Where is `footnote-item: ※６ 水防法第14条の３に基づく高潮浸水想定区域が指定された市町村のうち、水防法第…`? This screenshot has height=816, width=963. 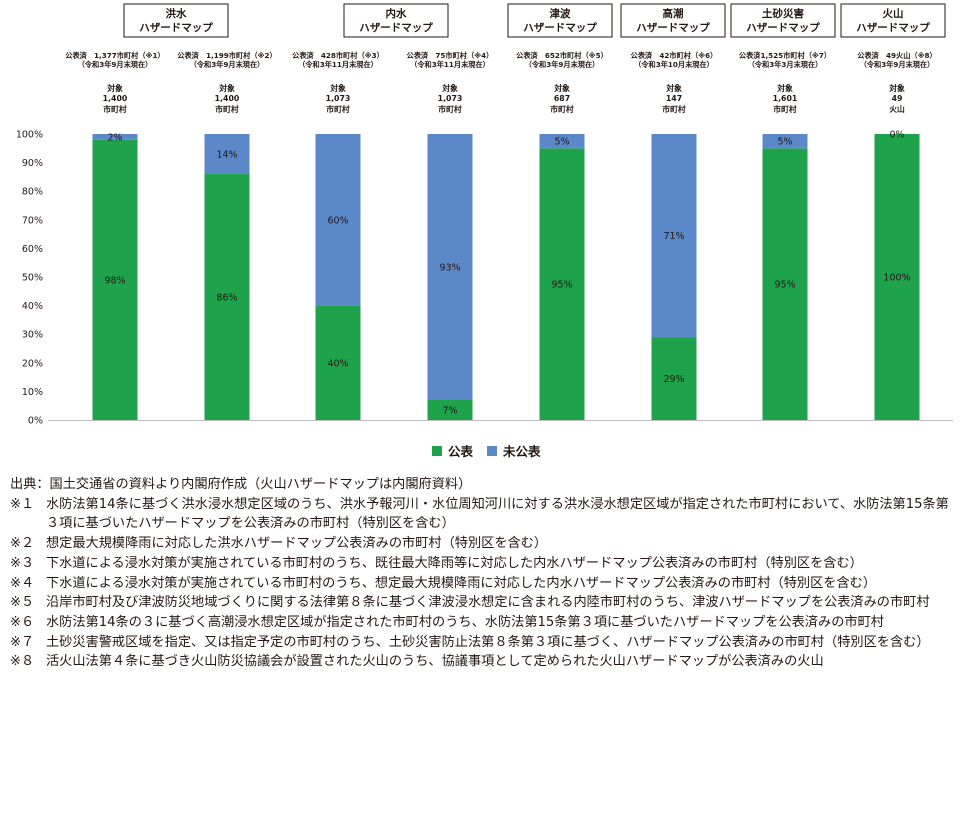
footnote-item: ※６ 水防法第14条の３に基づく高潮浸水想定区域が指定された市町村のうち、水防法第… is located at coordinates (485, 623).